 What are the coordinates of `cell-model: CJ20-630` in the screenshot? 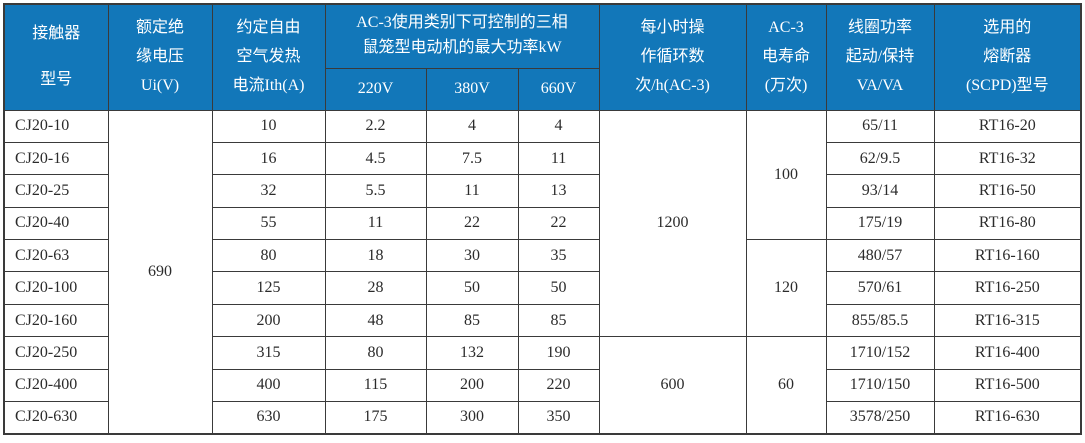 It's located at (56, 418).